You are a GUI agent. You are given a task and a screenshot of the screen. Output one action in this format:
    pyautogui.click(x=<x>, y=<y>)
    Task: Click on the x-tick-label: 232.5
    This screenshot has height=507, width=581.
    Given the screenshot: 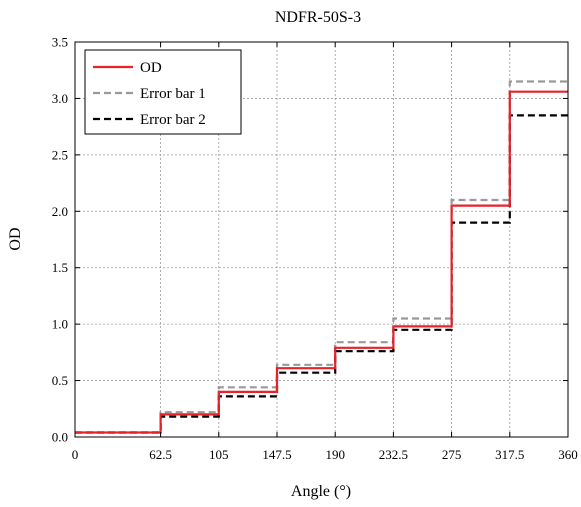 What is the action you would take?
    pyautogui.click(x=393, y=454)
    